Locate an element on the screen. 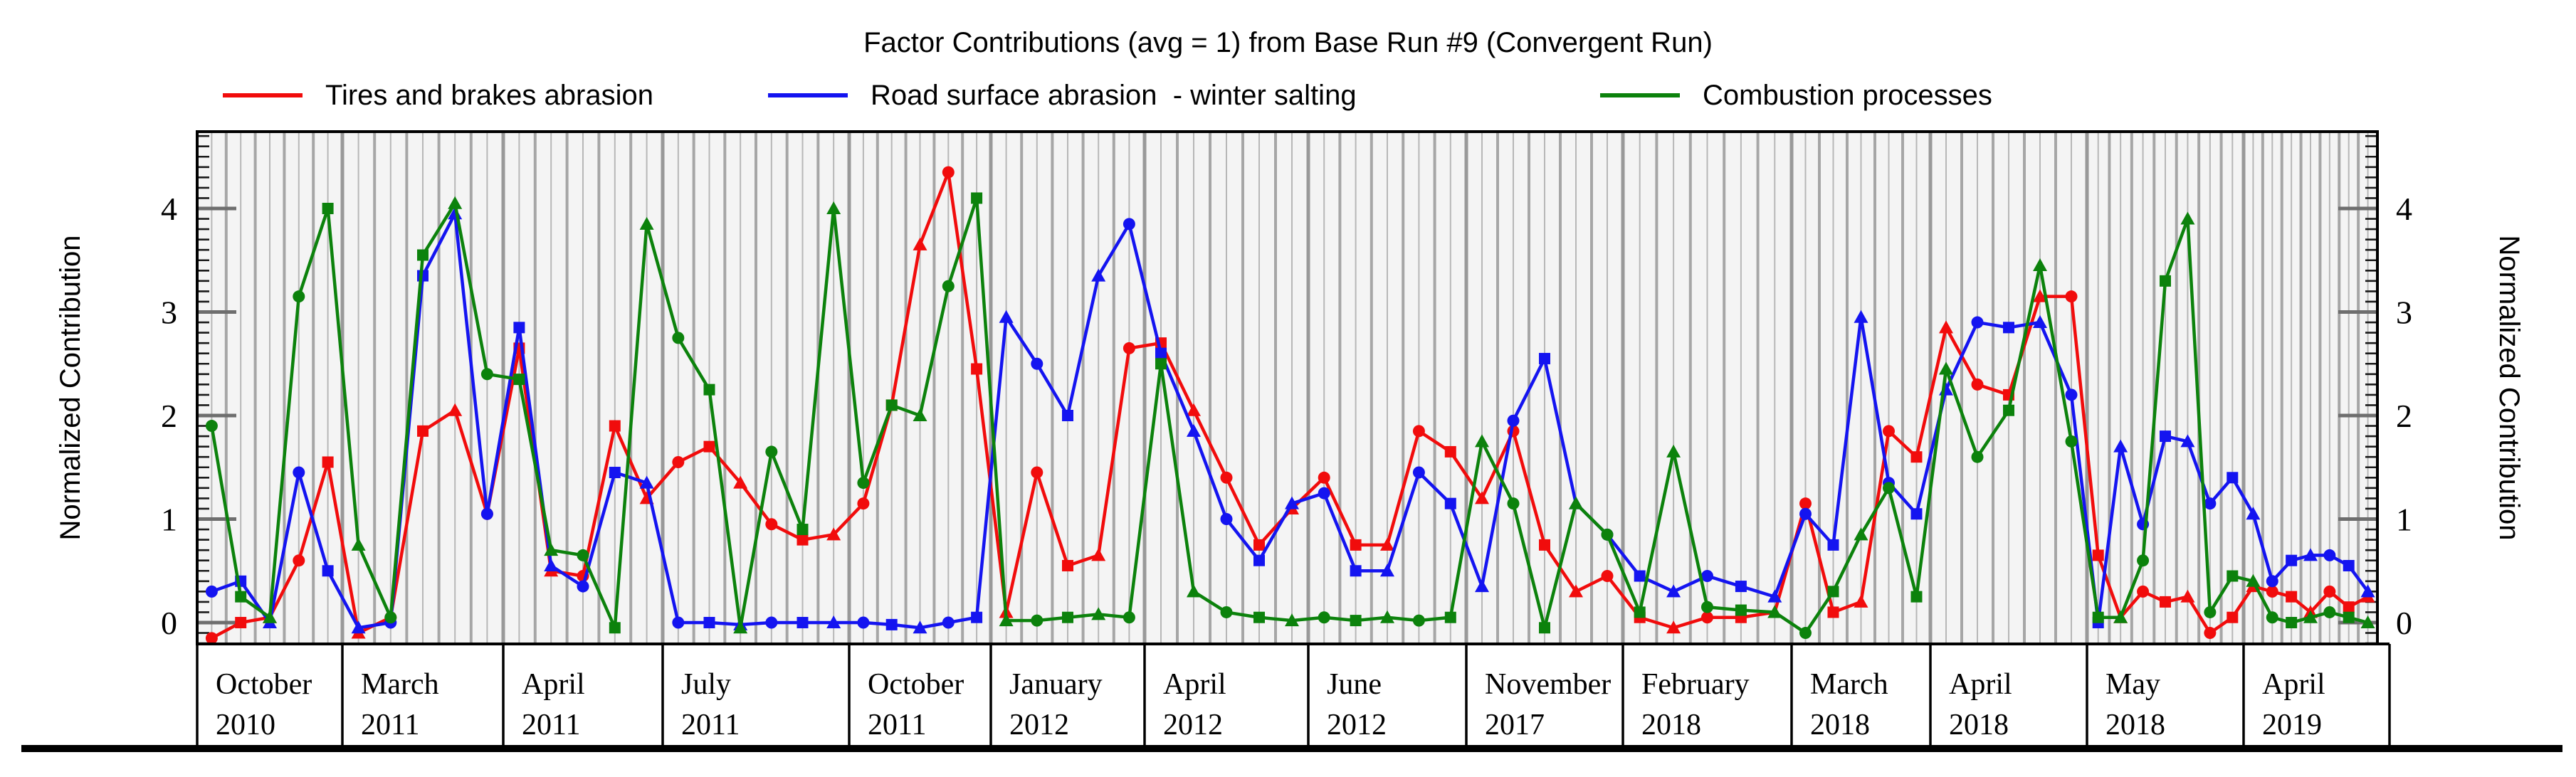 The image size is (2576, 777). y-tick-label-right: 3 is located at coordinates (2404, 313).